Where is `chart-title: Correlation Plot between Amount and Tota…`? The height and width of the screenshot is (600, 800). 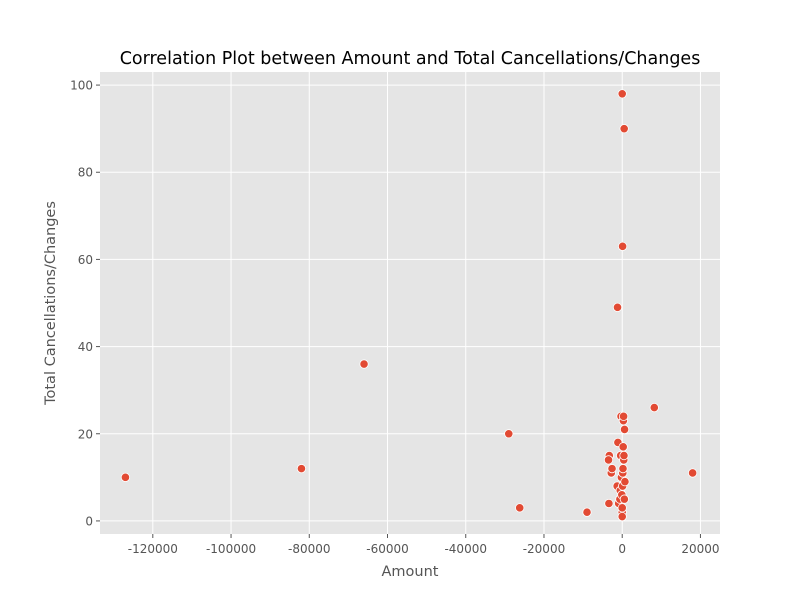 chart-title: Correlation Plot between Amount and Tota… is located at coordinates (410, 59).